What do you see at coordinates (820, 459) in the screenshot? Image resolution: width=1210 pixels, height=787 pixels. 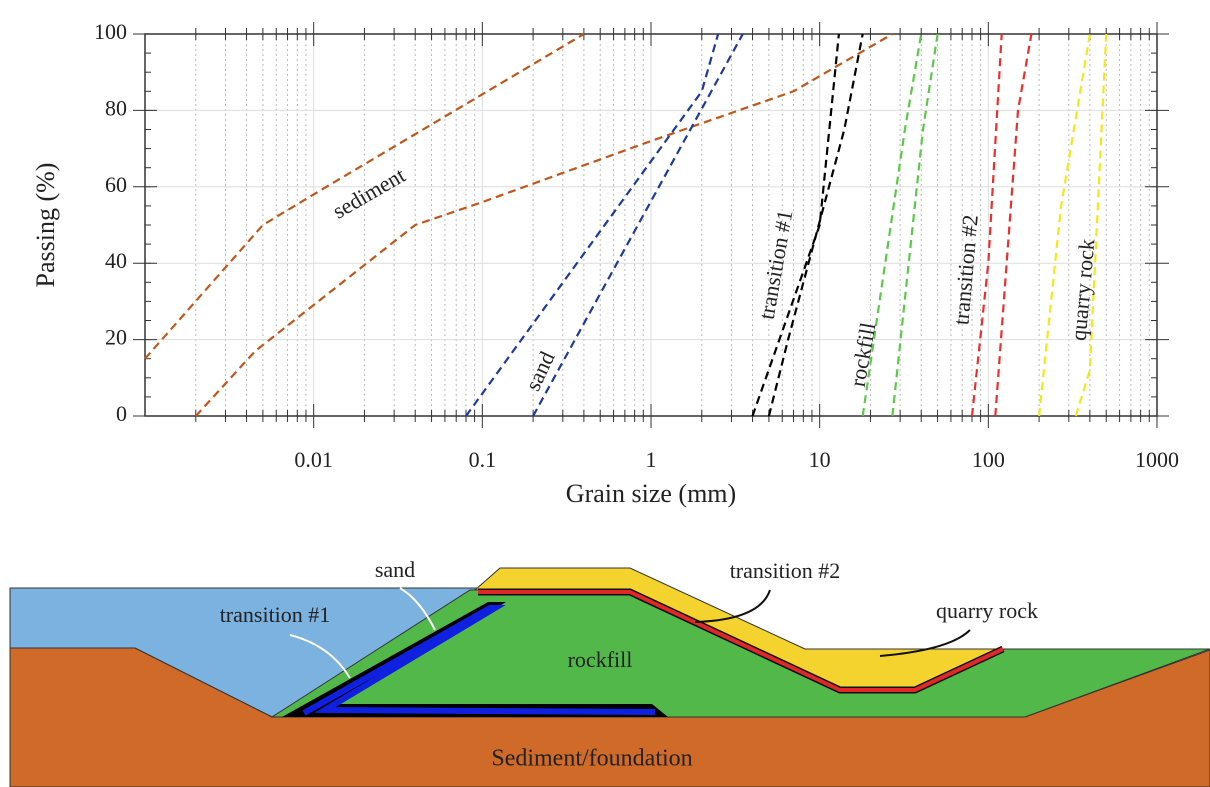 I see `x-tick-label: 10` at bounding box center [820, 459].